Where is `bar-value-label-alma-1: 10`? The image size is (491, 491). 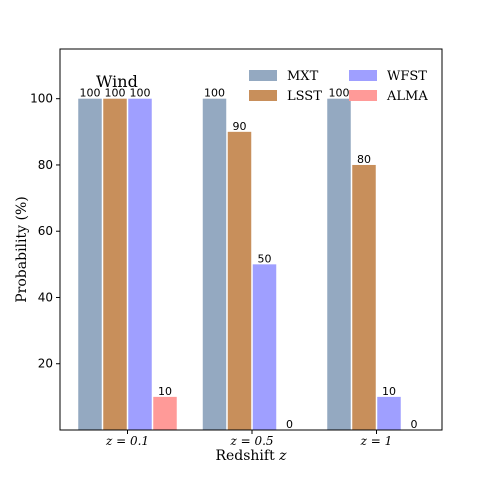 bar-value-label-alma-1: 10 is located at coordinates (165, 391).